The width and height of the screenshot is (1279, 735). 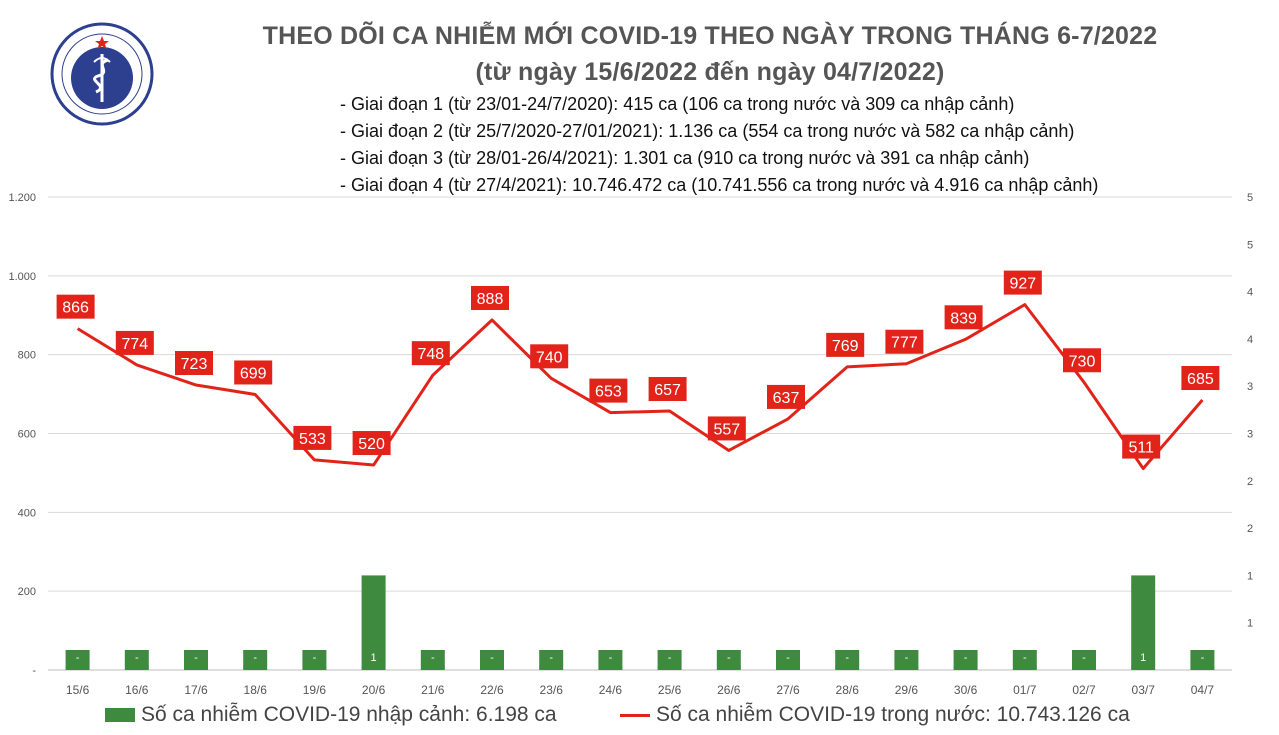 I want to click on x-axis-tick-label: 04/7, so click(x=1203, y=690).